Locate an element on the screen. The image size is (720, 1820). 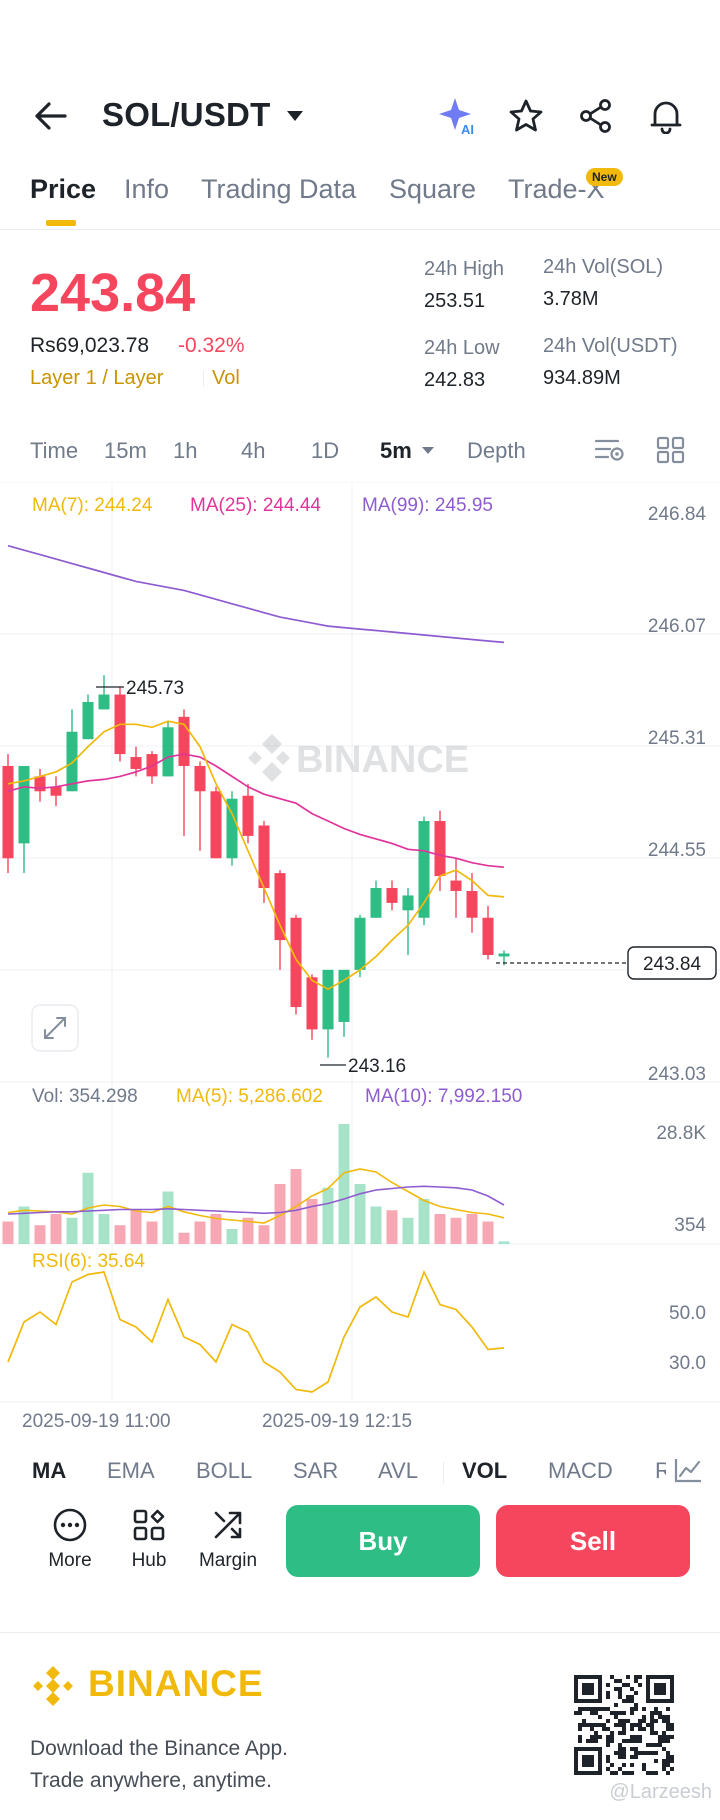
new-badge: New is located at coordinates (604, 177).